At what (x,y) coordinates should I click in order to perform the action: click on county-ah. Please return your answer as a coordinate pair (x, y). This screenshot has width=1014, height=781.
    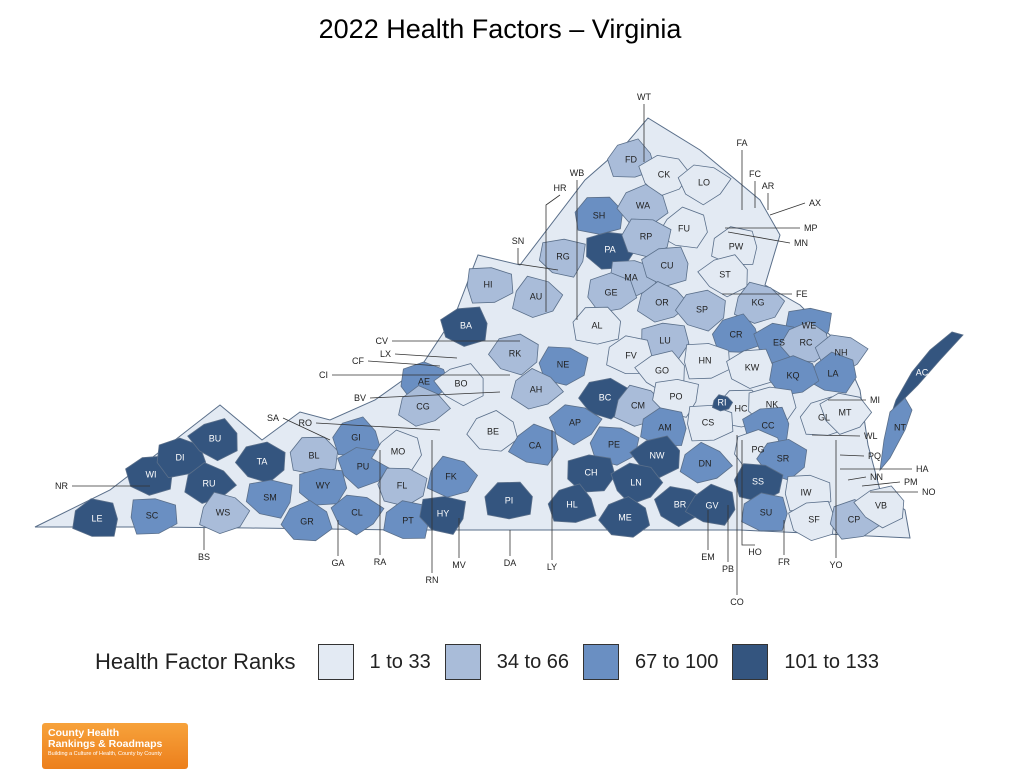
    Looking at the image, I should click on (537, 389).